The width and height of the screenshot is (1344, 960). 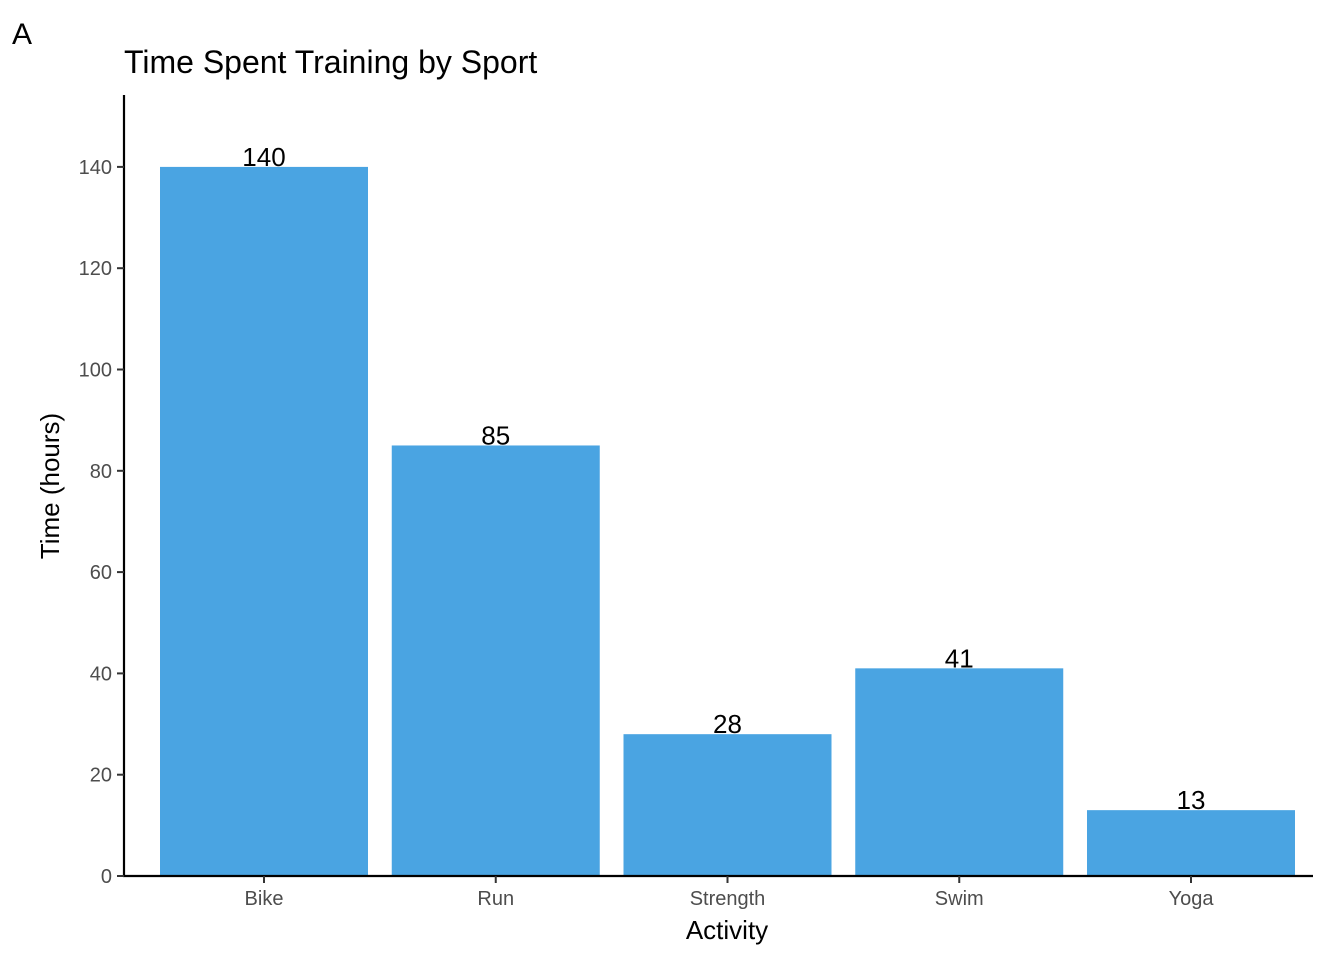 What do you see at coordinates (727, 930) in the screenshot?
I see `x-axis-title: Activity` at bounding box center [727, 930].